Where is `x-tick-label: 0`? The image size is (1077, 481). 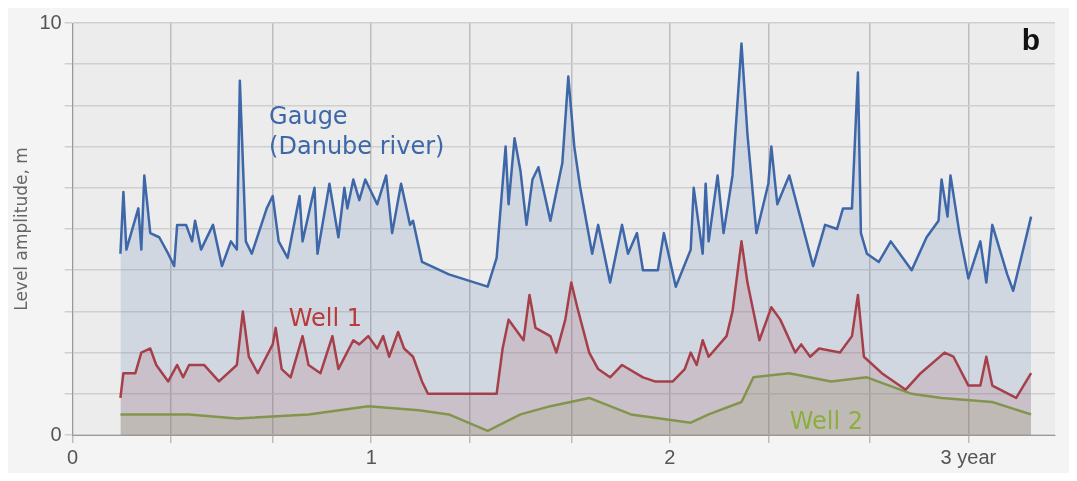 x-tick-label: 0 is located at coordinates (73, 456).